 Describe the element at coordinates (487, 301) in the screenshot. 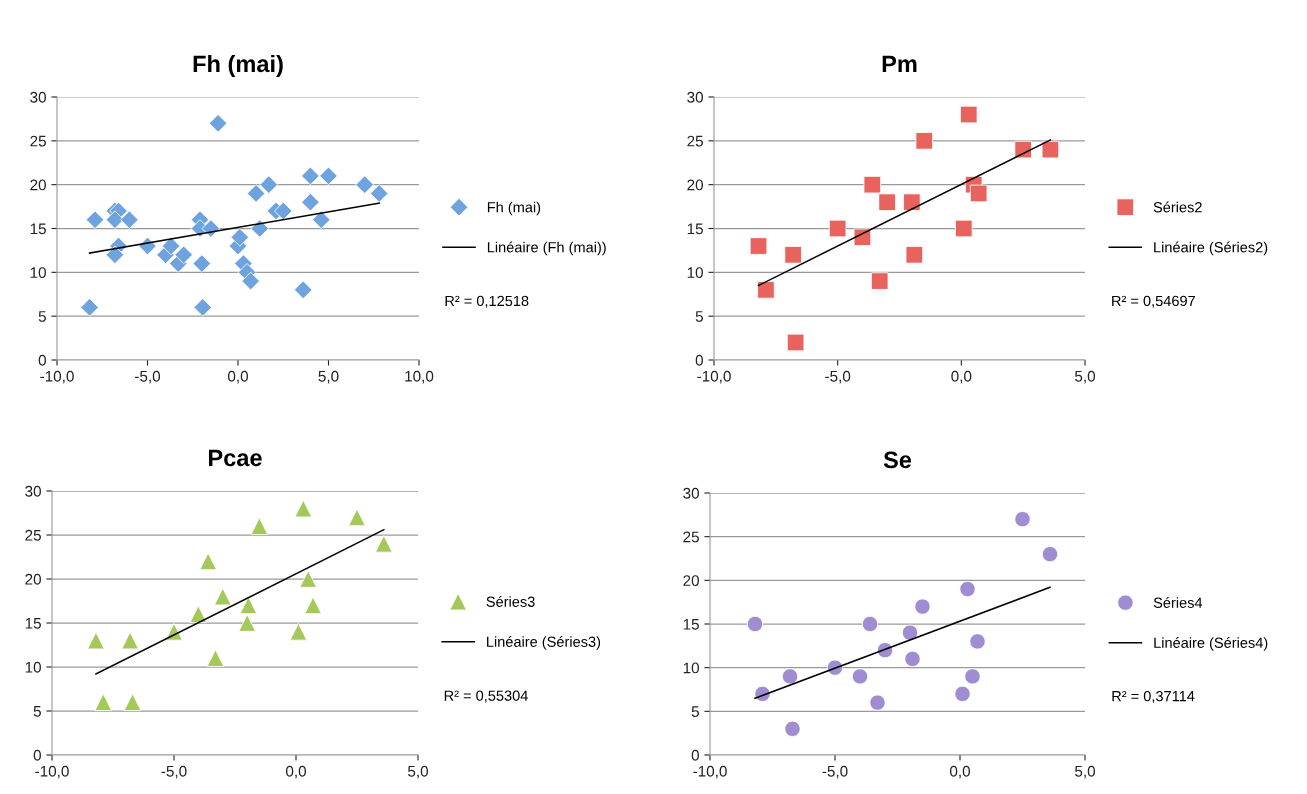

I see `text: R² = 0,12518` at that location.